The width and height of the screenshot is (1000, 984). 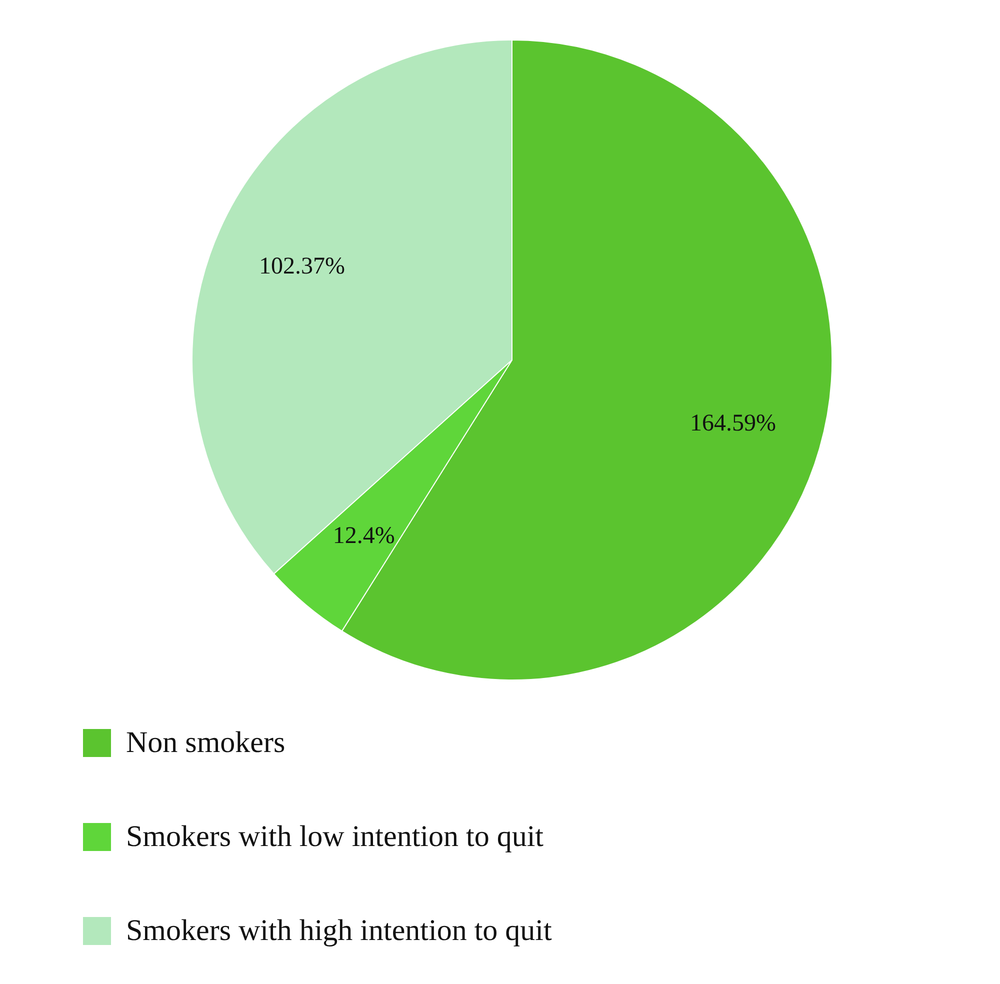 I want to click on data-label: 164.59%, so click(x=733, y=423).